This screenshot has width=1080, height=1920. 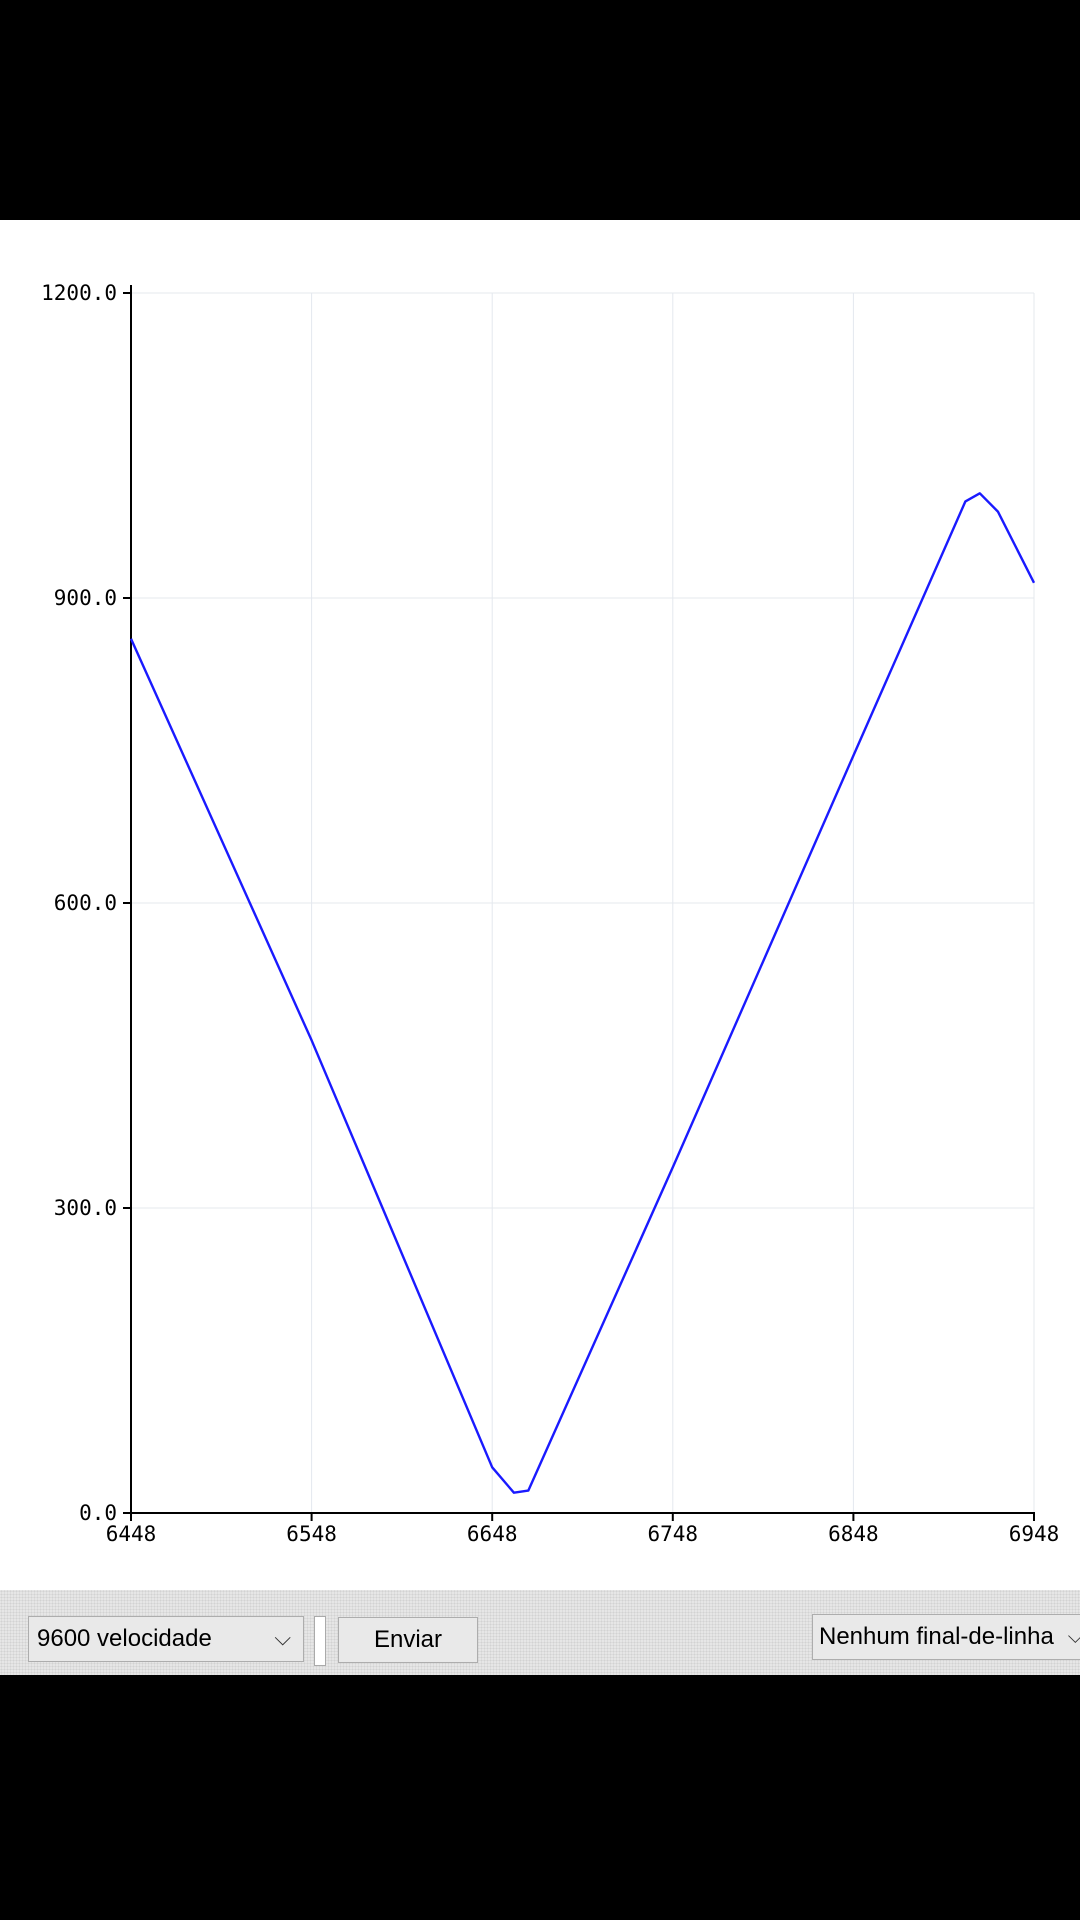 I want to click on x-tick-label: 6848, so click(x=853, y=1534).